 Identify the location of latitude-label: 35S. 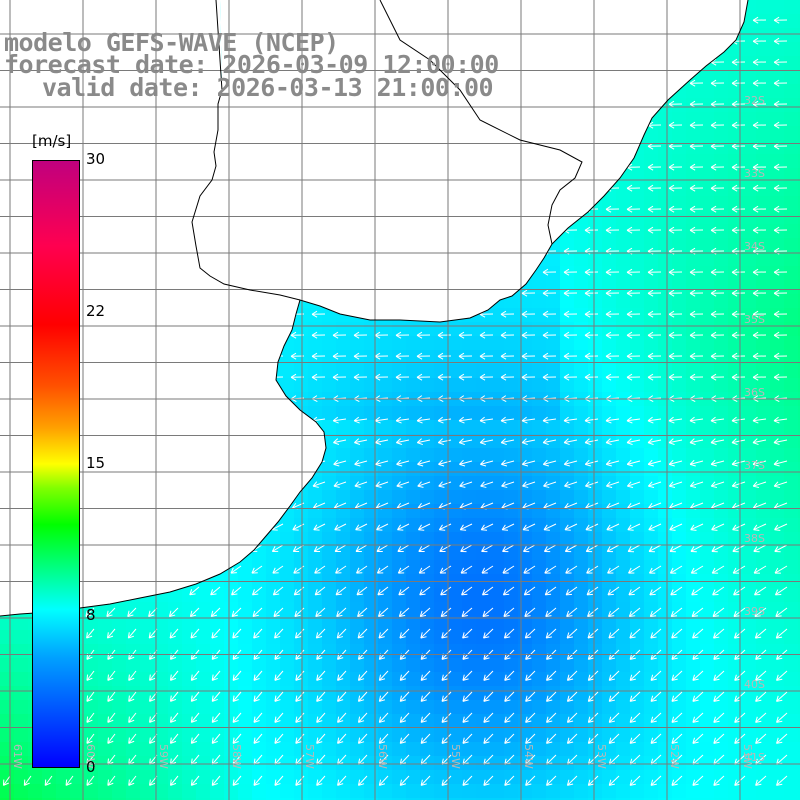
(754, 319).